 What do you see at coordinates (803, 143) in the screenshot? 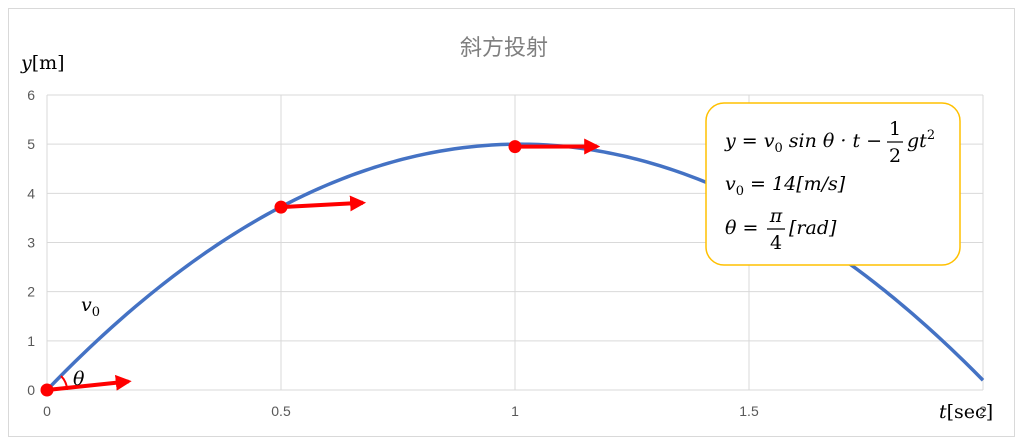
I see `formula-line-1: y = v0 sin θ · t −` at bounding box center [803, 143].